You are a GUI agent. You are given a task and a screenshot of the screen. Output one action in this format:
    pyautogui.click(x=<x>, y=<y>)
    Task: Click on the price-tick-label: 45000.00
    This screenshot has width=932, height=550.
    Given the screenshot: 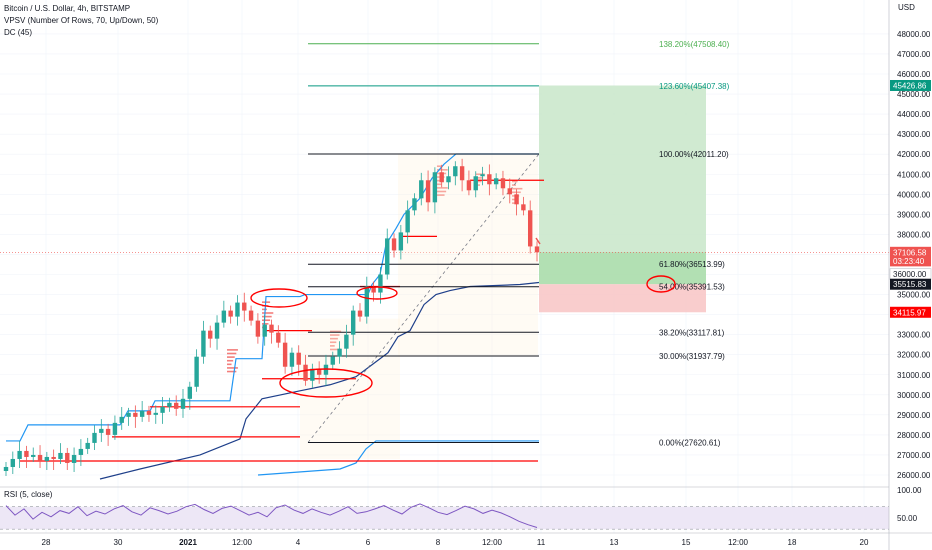 What is the action you would take?
    pyautogui.click(x=914, y=94)
    